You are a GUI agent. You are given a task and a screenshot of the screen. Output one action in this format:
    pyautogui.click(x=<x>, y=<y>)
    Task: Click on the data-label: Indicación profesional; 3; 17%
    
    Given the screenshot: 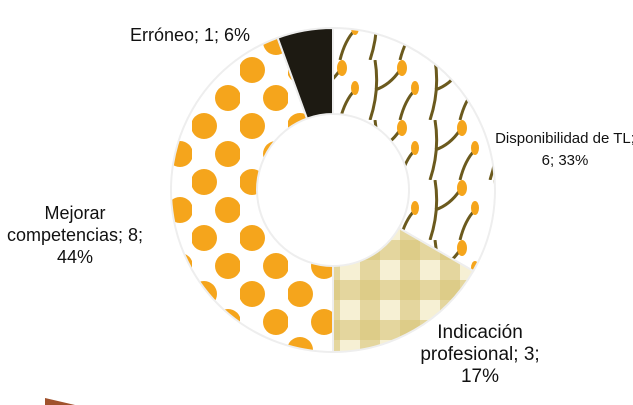 What is the action you would take?
    pyautogui.click(x=480, y=354)
    